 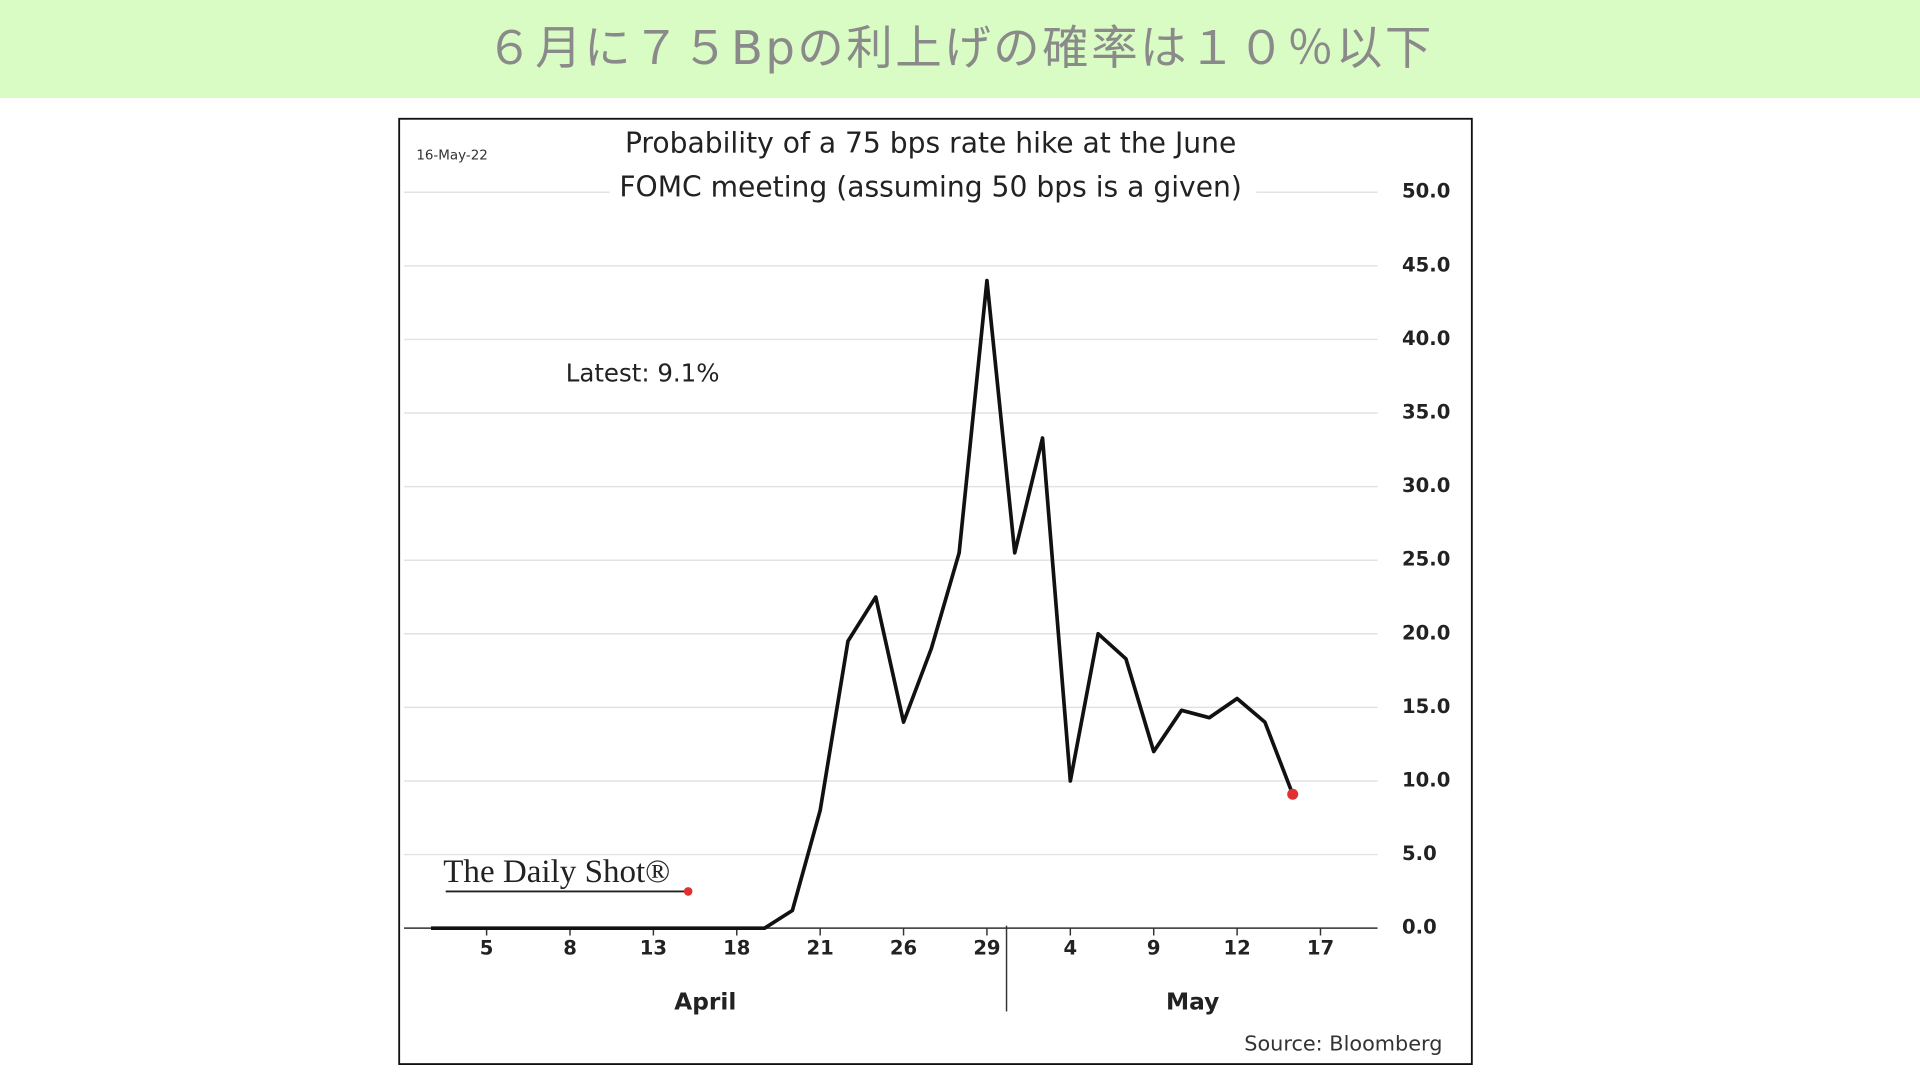 What do you see at coordinates (1154, 947) in the screenshot?
I see `x-tick-label: 9` at bounding box center [1154, 947].